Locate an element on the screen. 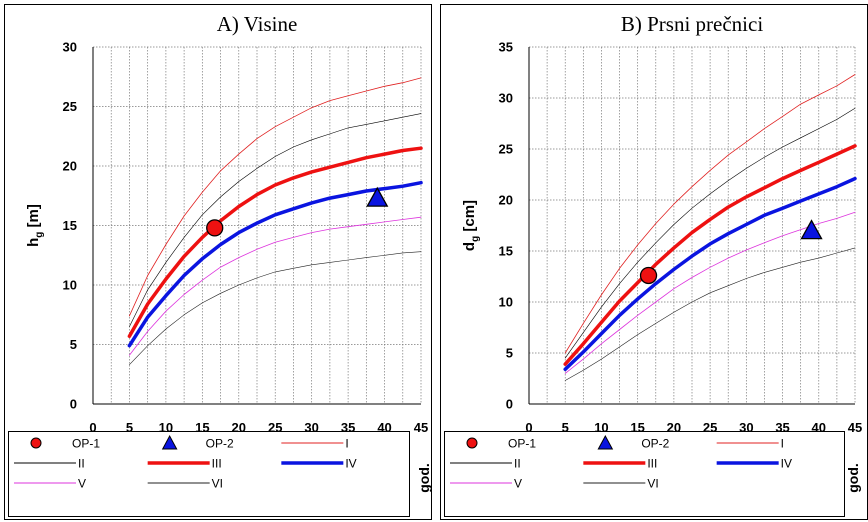 This screenshot has height=522, width=868. series-line-ii is located at coordinates (275, 220).